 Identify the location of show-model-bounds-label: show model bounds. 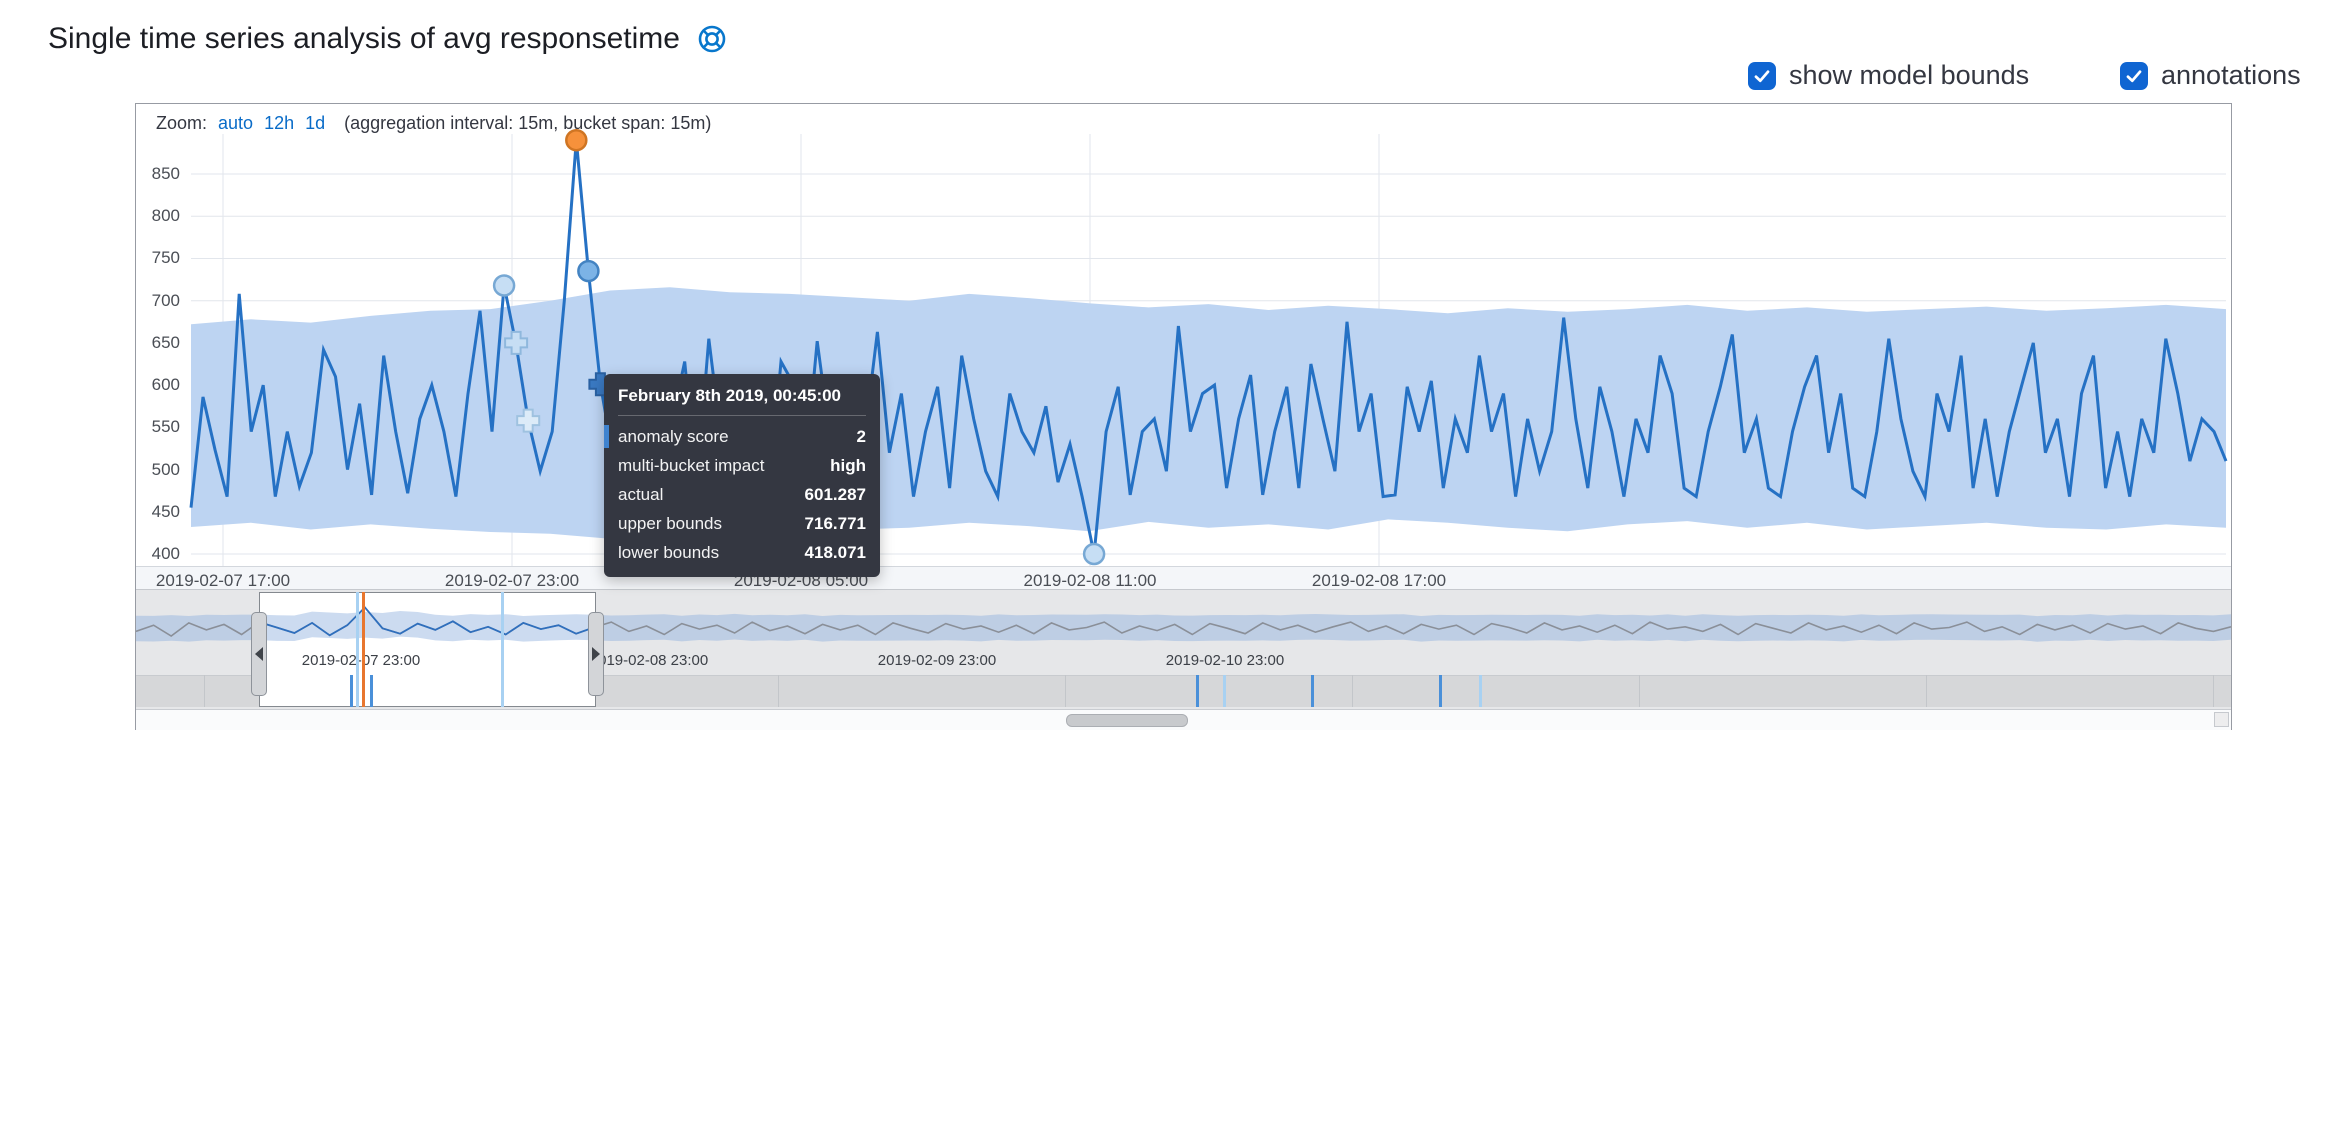
(1909, 75).